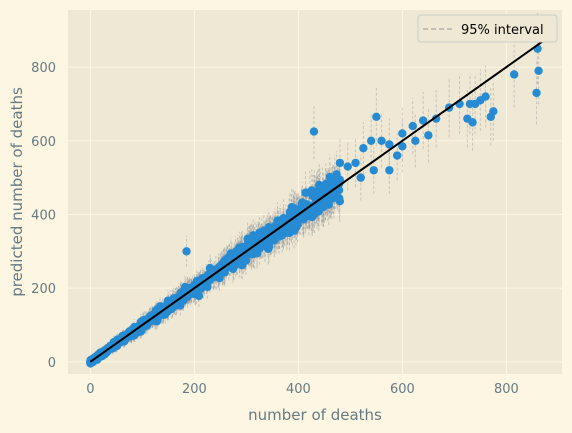 Image resolution: width=572 pixels, height=433 pixels. Describe the element at coordinates (43, 142) in the screenshot. I see `y-tick-label: 600` at that location.